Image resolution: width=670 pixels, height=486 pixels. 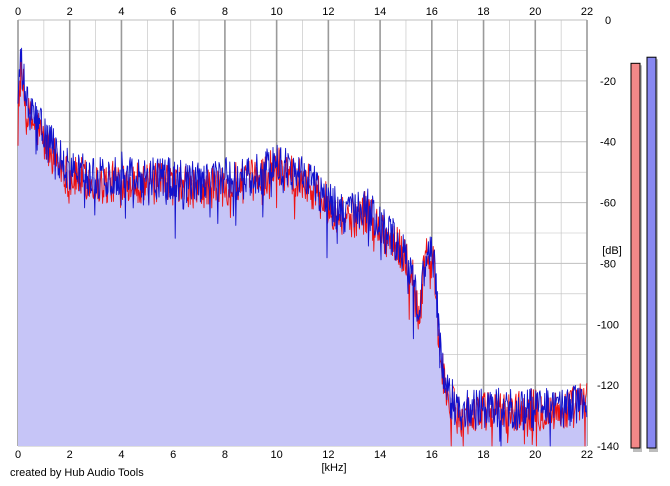 What do you see at coordinates (587, 455) in the screenshot?
I see `x-tick-bottom-label: 22` at bounding box center [587, 455].